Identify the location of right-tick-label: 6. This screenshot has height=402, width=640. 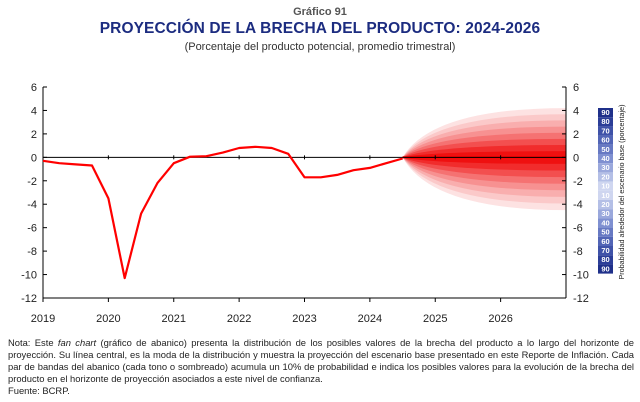
(576, 88).